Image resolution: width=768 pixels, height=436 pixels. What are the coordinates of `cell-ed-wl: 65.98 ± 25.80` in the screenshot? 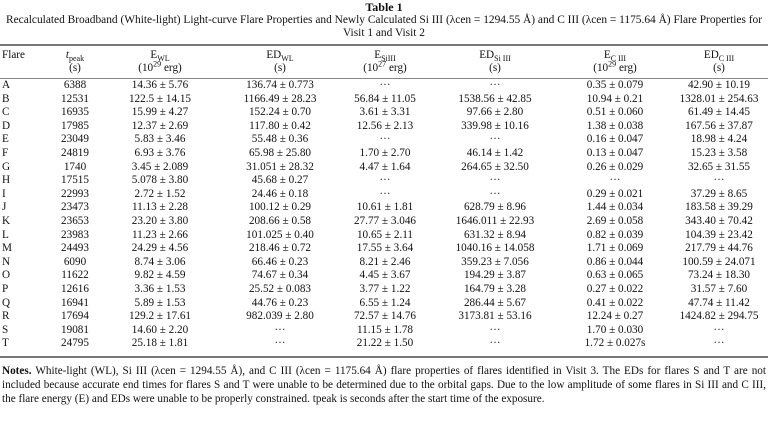 It's located at (280, 152).